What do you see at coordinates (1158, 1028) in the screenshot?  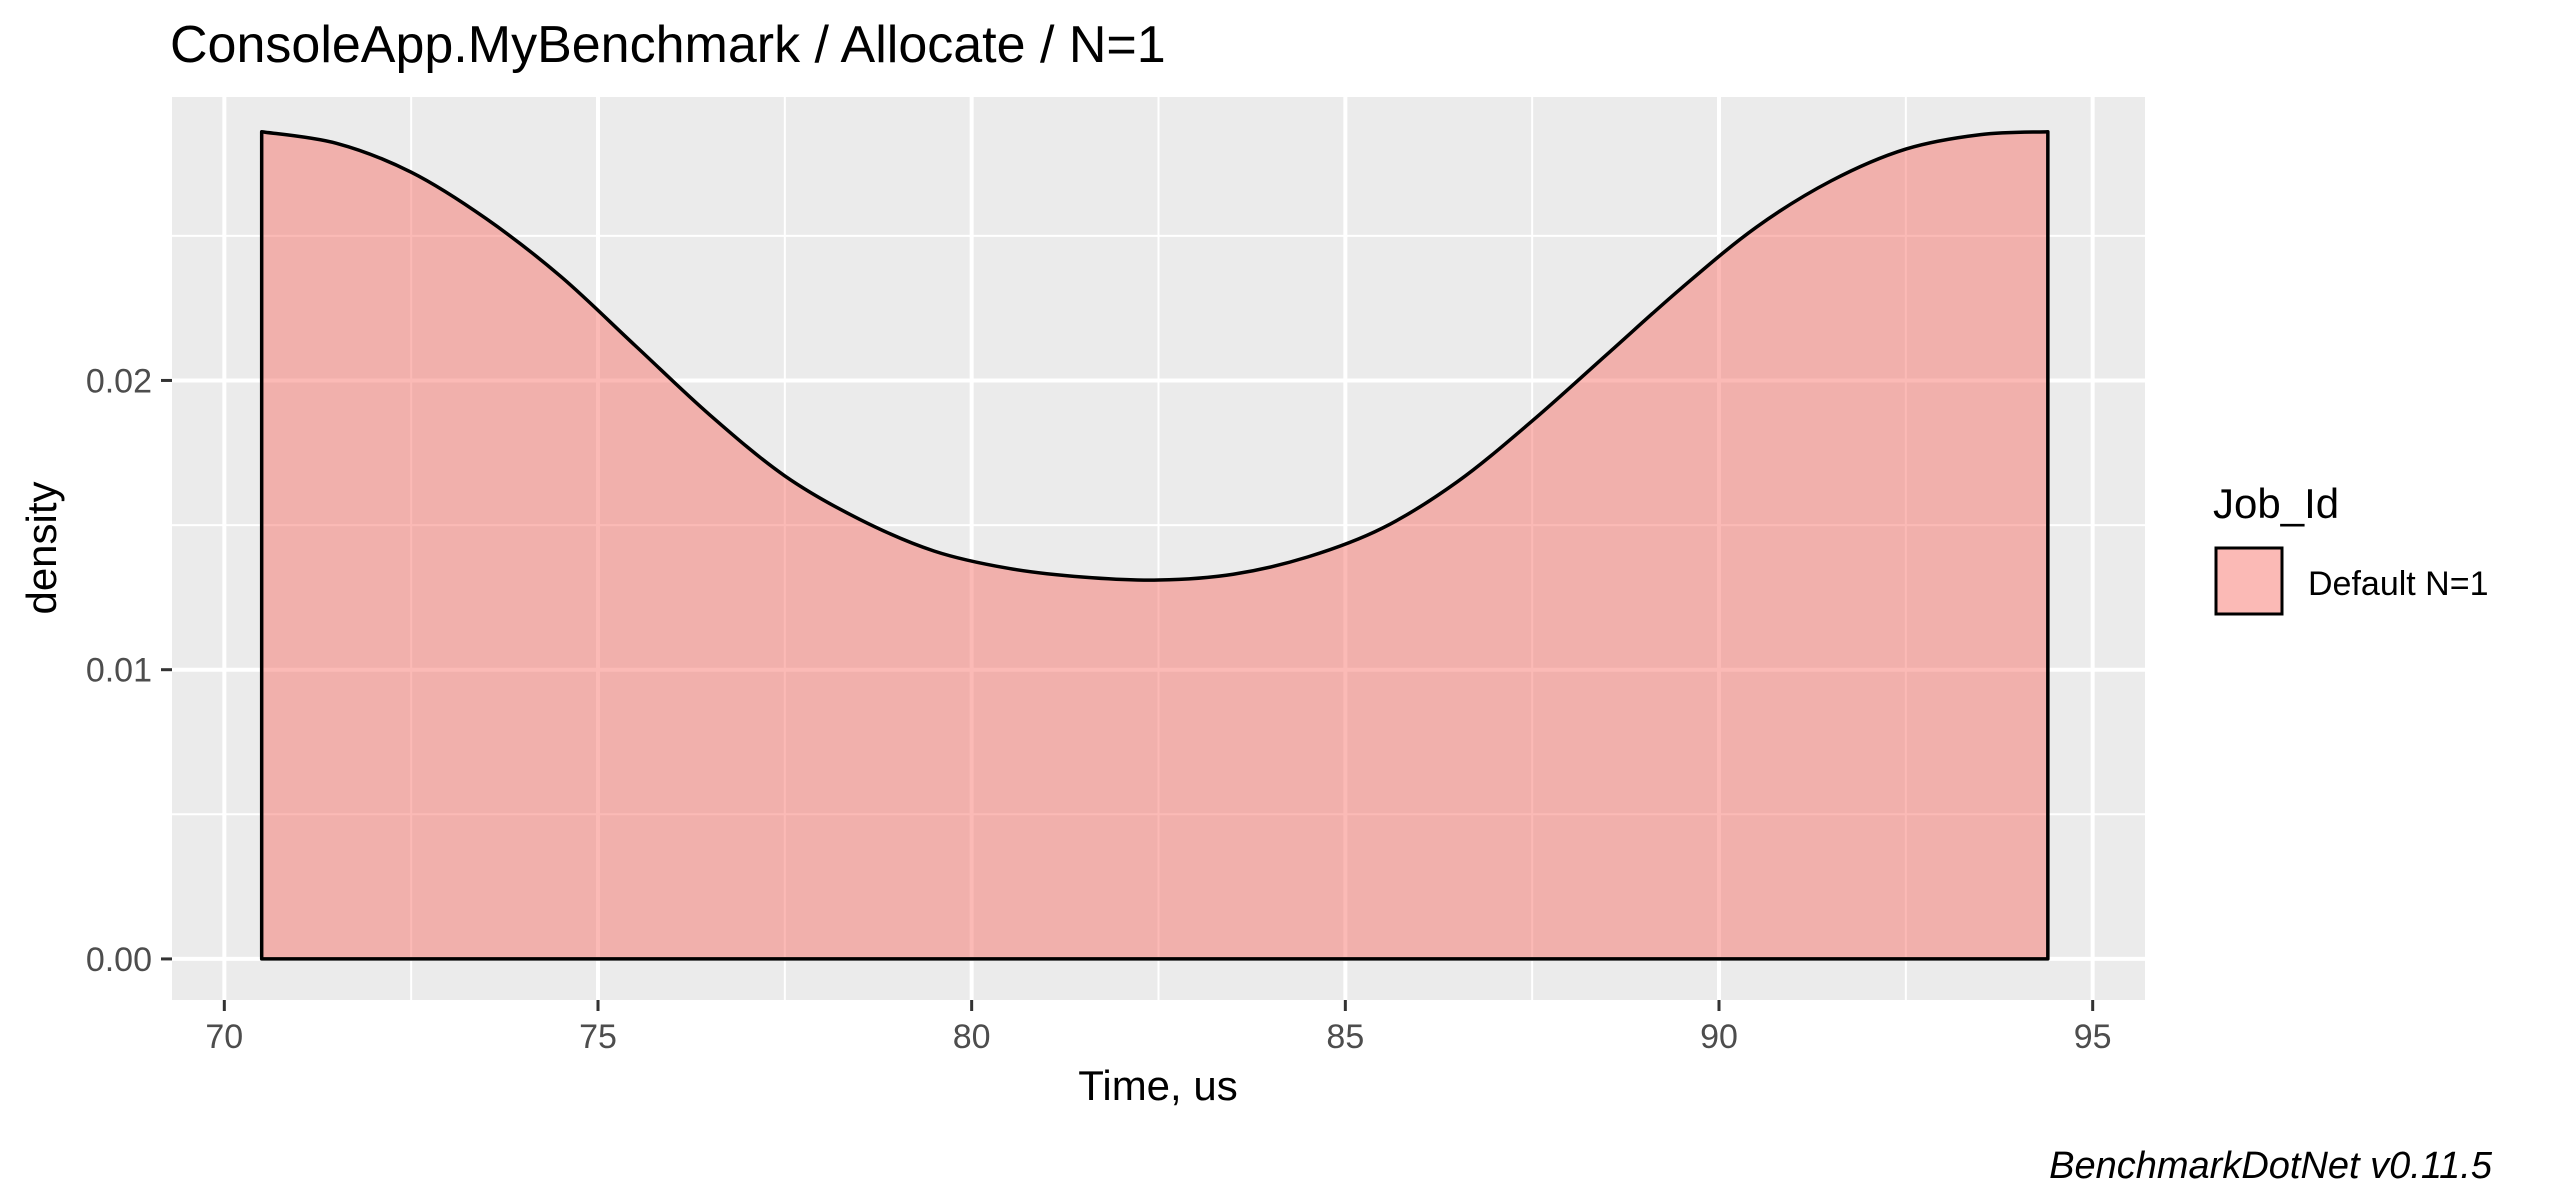 I see `x-axis-ticks: 70 75 80 85 90 95` at bounding box center [1158, 1028].